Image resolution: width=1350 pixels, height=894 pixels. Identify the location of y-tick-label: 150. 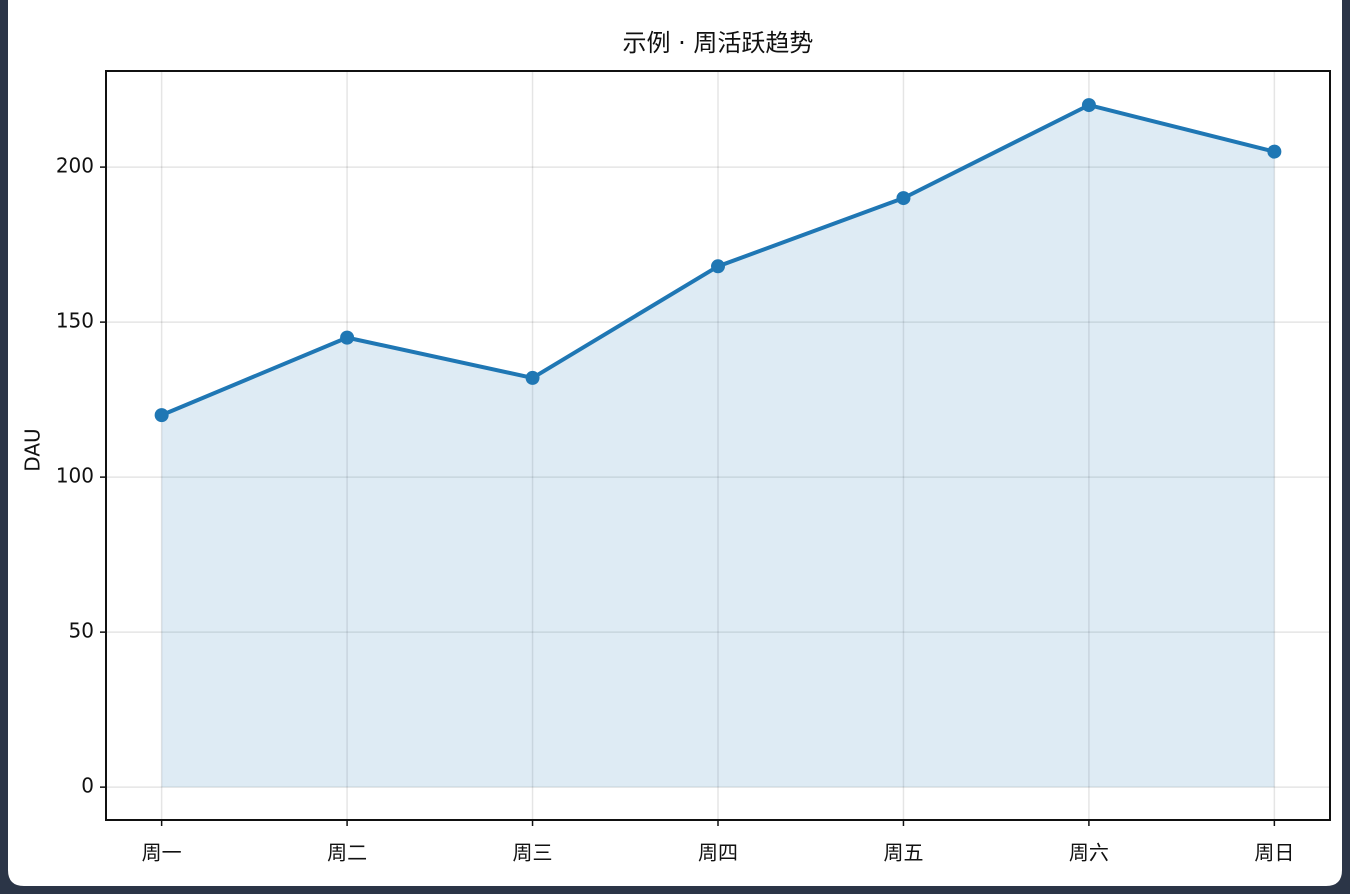
(75, 321).